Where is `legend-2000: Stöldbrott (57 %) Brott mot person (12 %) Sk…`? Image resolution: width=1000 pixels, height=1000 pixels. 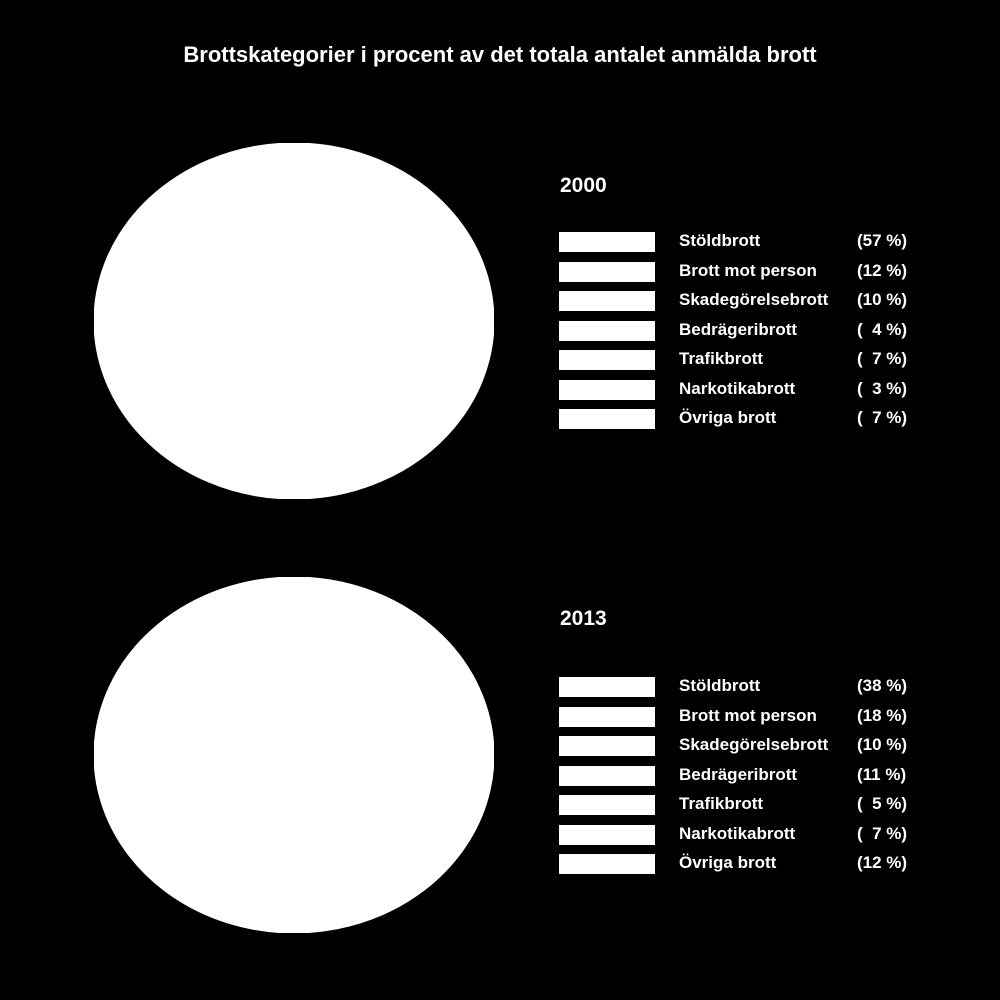 legend-2000: Stöldbrott (57 %) Brott mot person (12 %) Sk… is located at coordinates (759, 335).